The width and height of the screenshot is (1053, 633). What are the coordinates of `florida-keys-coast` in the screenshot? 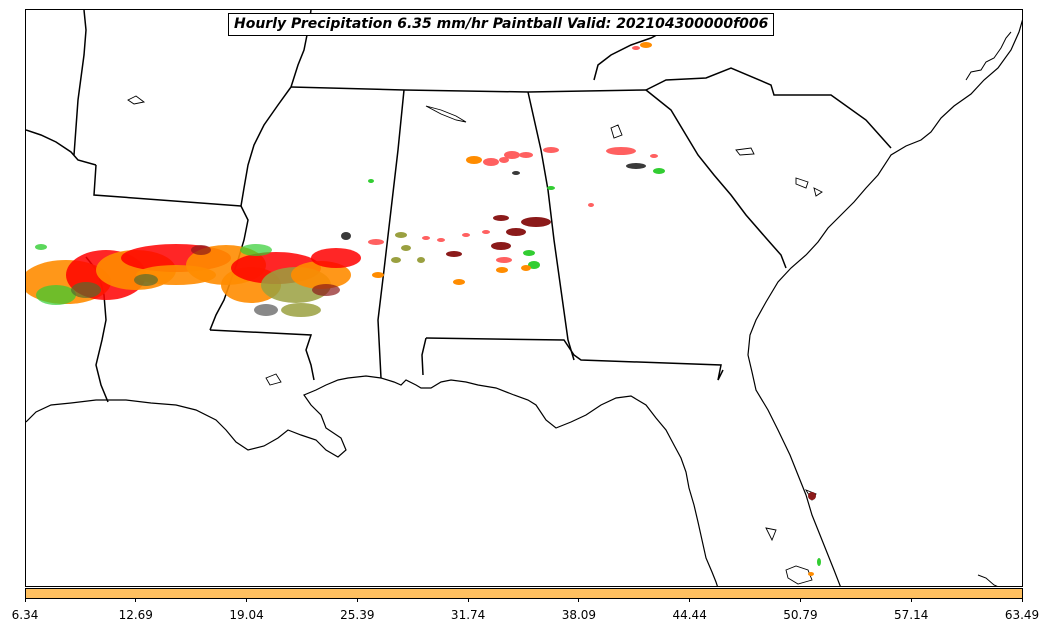 It's located at (987, 580).